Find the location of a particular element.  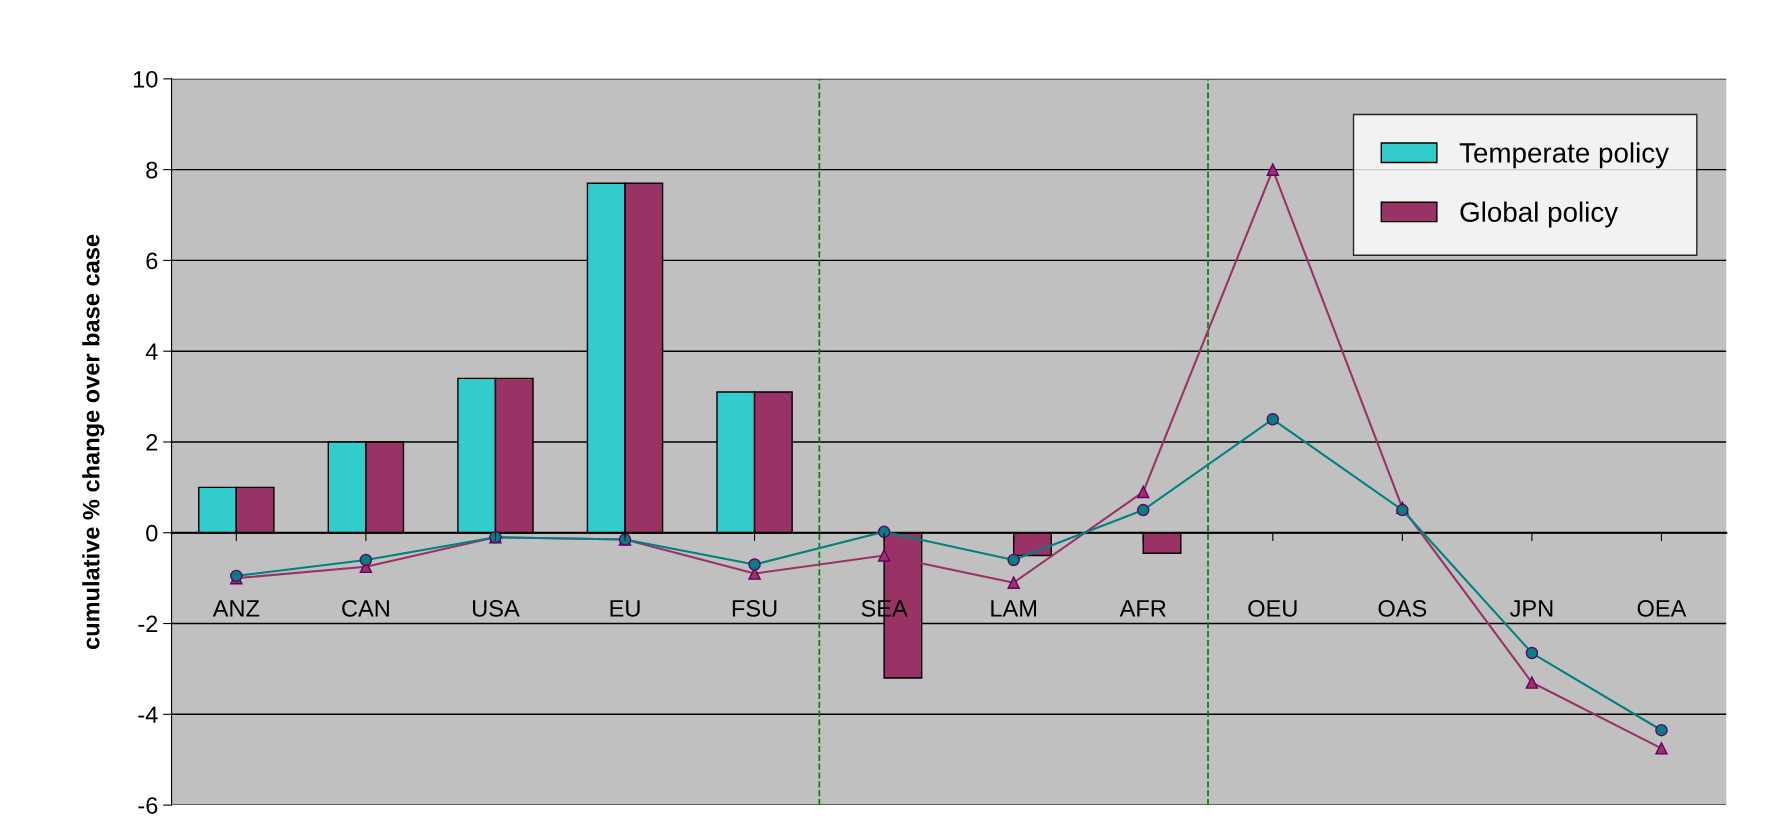

y-axis-title: cumulative % change over base case is located at coordinates (93, 442).